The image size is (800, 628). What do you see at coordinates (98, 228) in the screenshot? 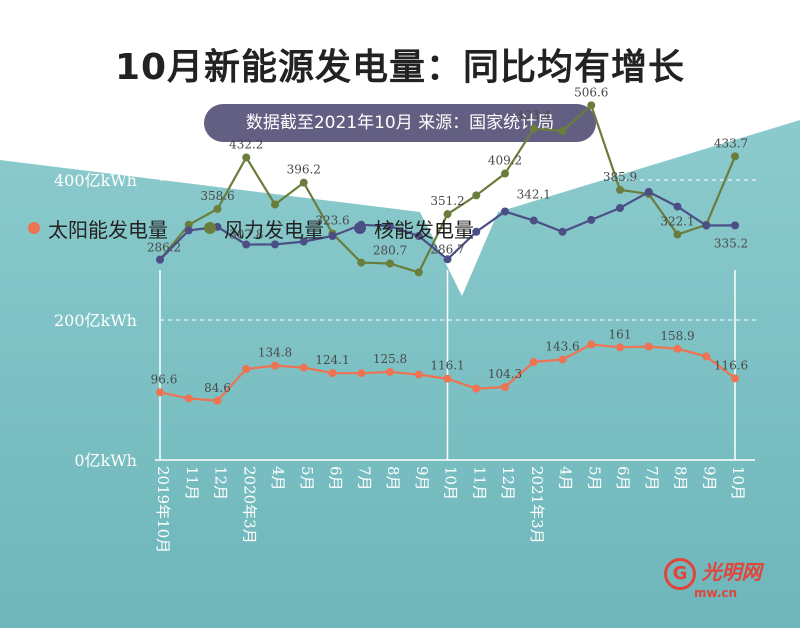
I see `legend-solar: 太阳能发电量` at bounding box center [98, 228].